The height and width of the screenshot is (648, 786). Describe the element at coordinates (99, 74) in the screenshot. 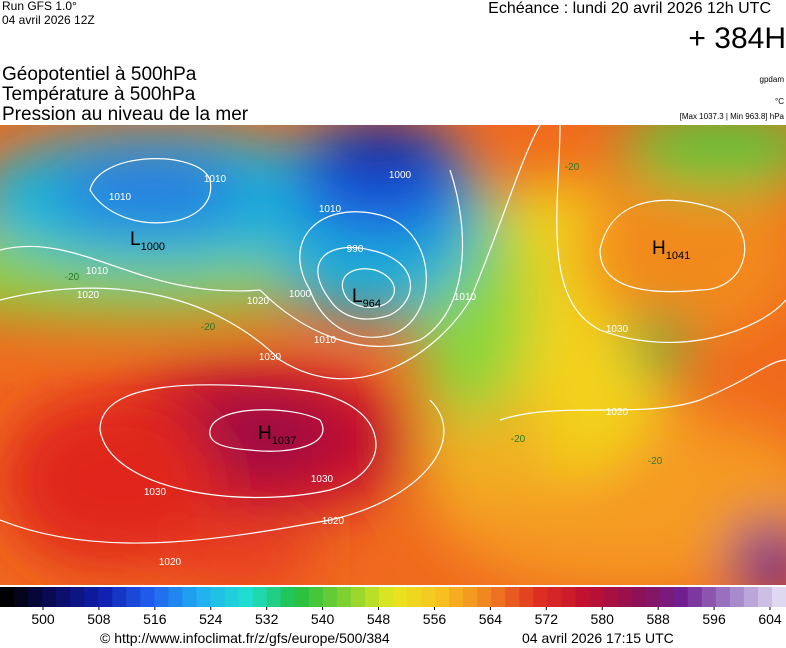

I see `title-line: Géopotentiel à 500hPa` at that location.